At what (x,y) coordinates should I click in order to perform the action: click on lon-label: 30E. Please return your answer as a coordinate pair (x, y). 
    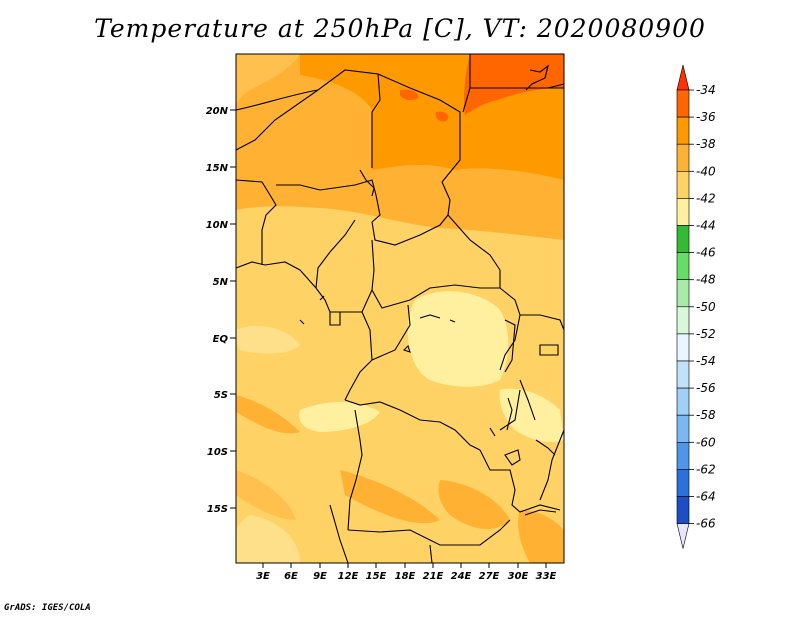
    Looking at the image, I should click on (518, 576).